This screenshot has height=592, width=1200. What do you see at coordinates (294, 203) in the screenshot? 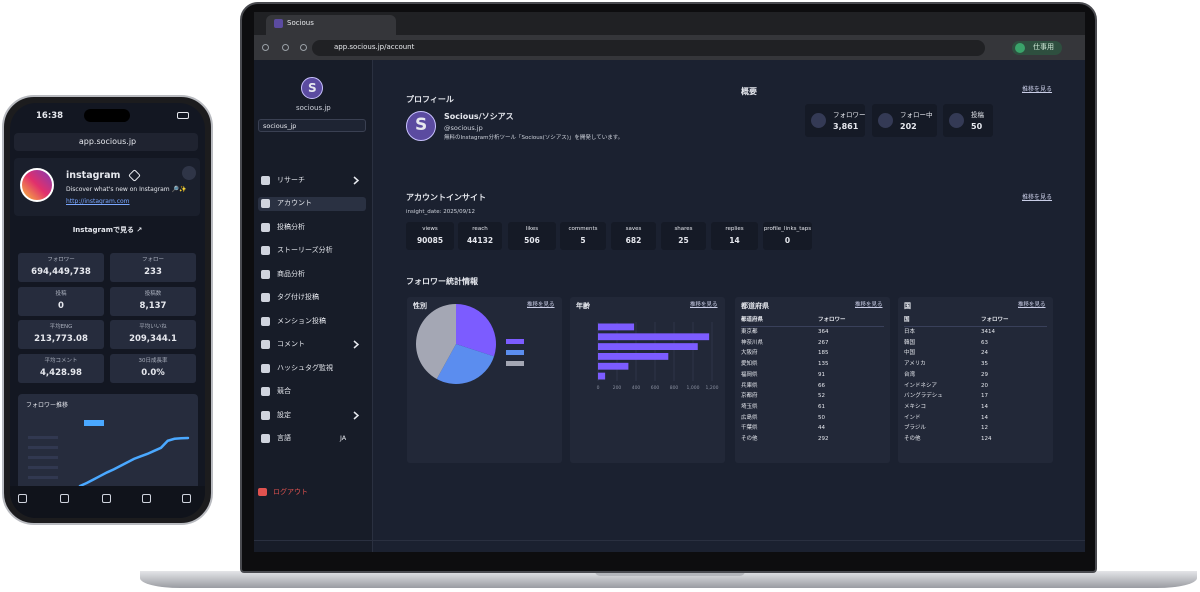
I see `menu-item: アカウント` at bounding box center [294, 203].